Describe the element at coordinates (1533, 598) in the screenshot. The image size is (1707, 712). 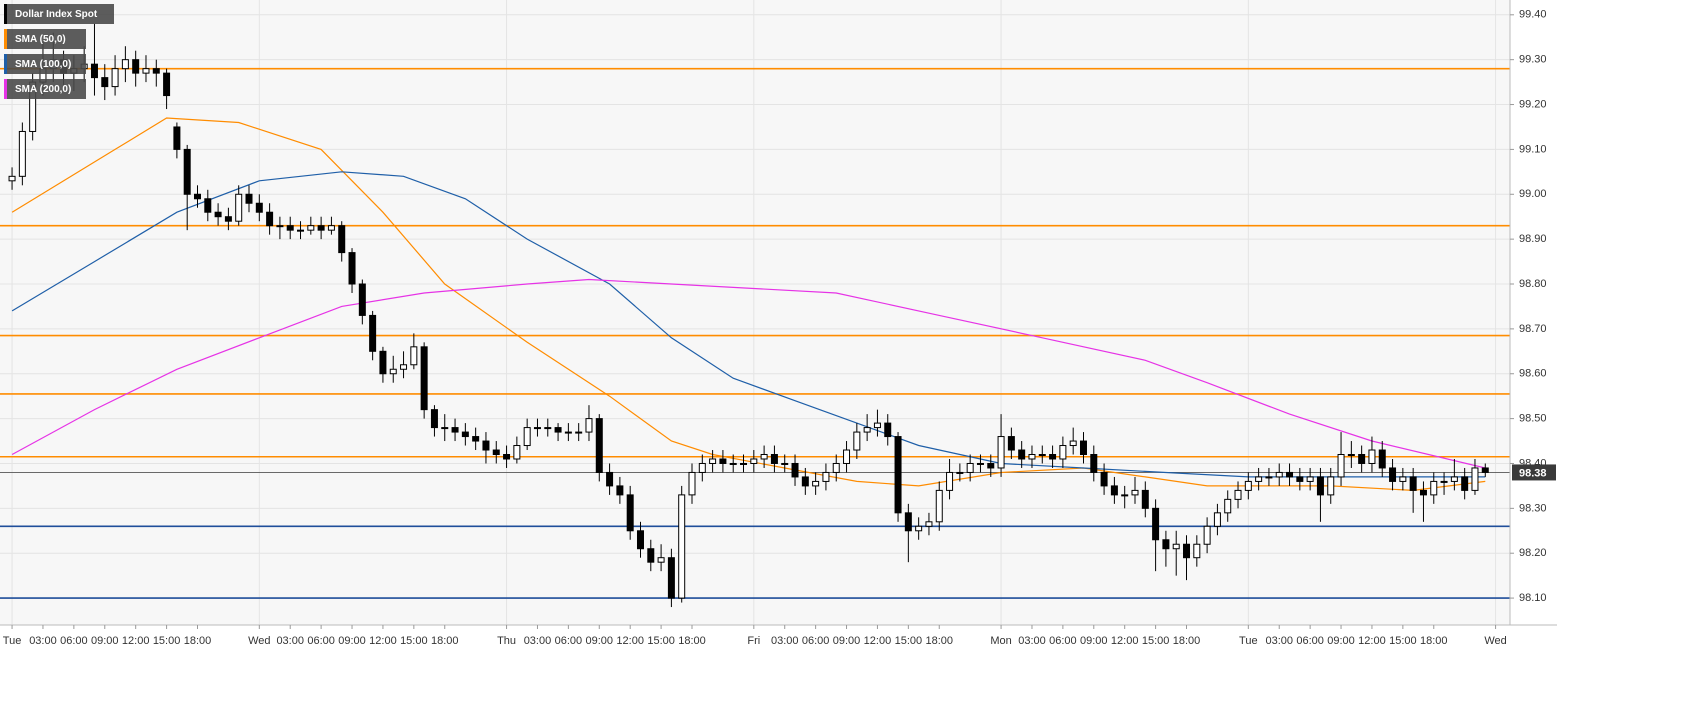
I see `y-tick-label: 98.10` at that location.